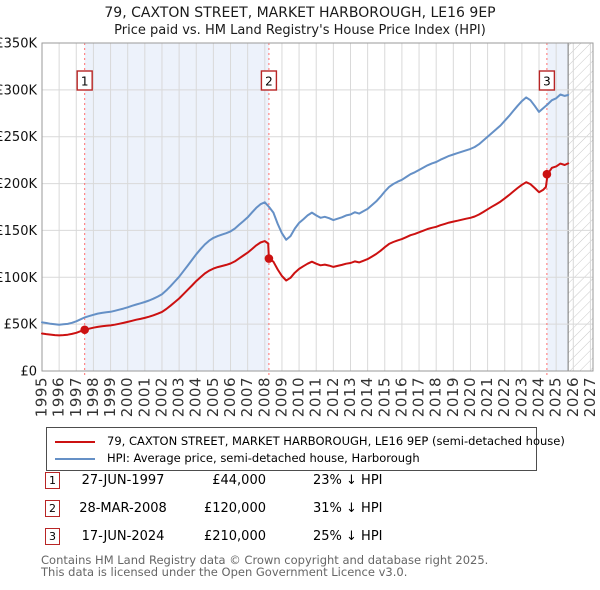  Describe the element at coordinates (239, 480) in the screenshot. I see `transaction-price: £44,000` at that location.